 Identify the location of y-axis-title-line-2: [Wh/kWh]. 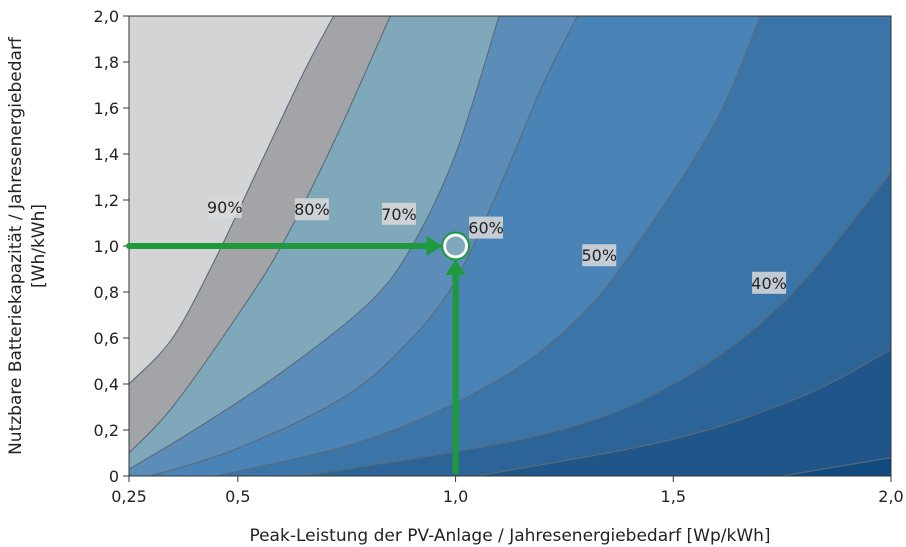
(39, 246).